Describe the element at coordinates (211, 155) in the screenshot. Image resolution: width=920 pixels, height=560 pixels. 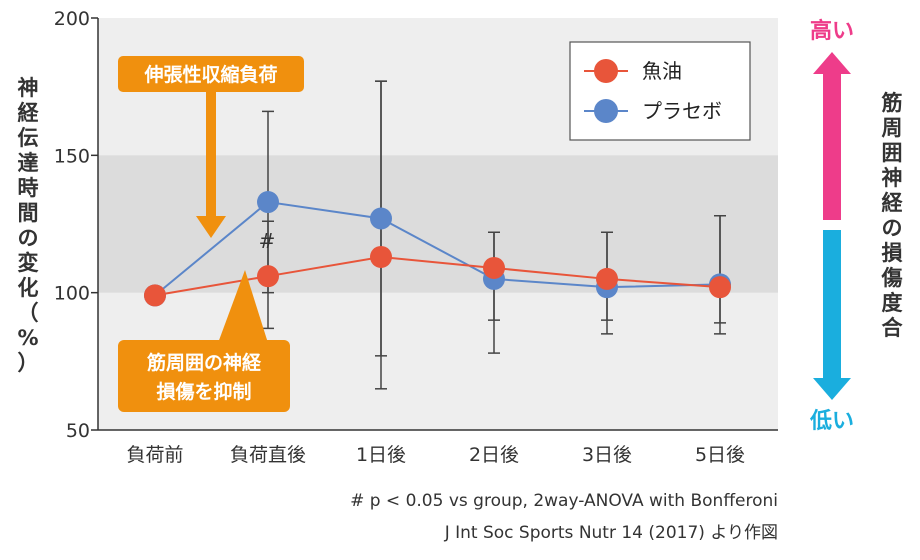
I see `callout-top-arrow-shaft` at that location.